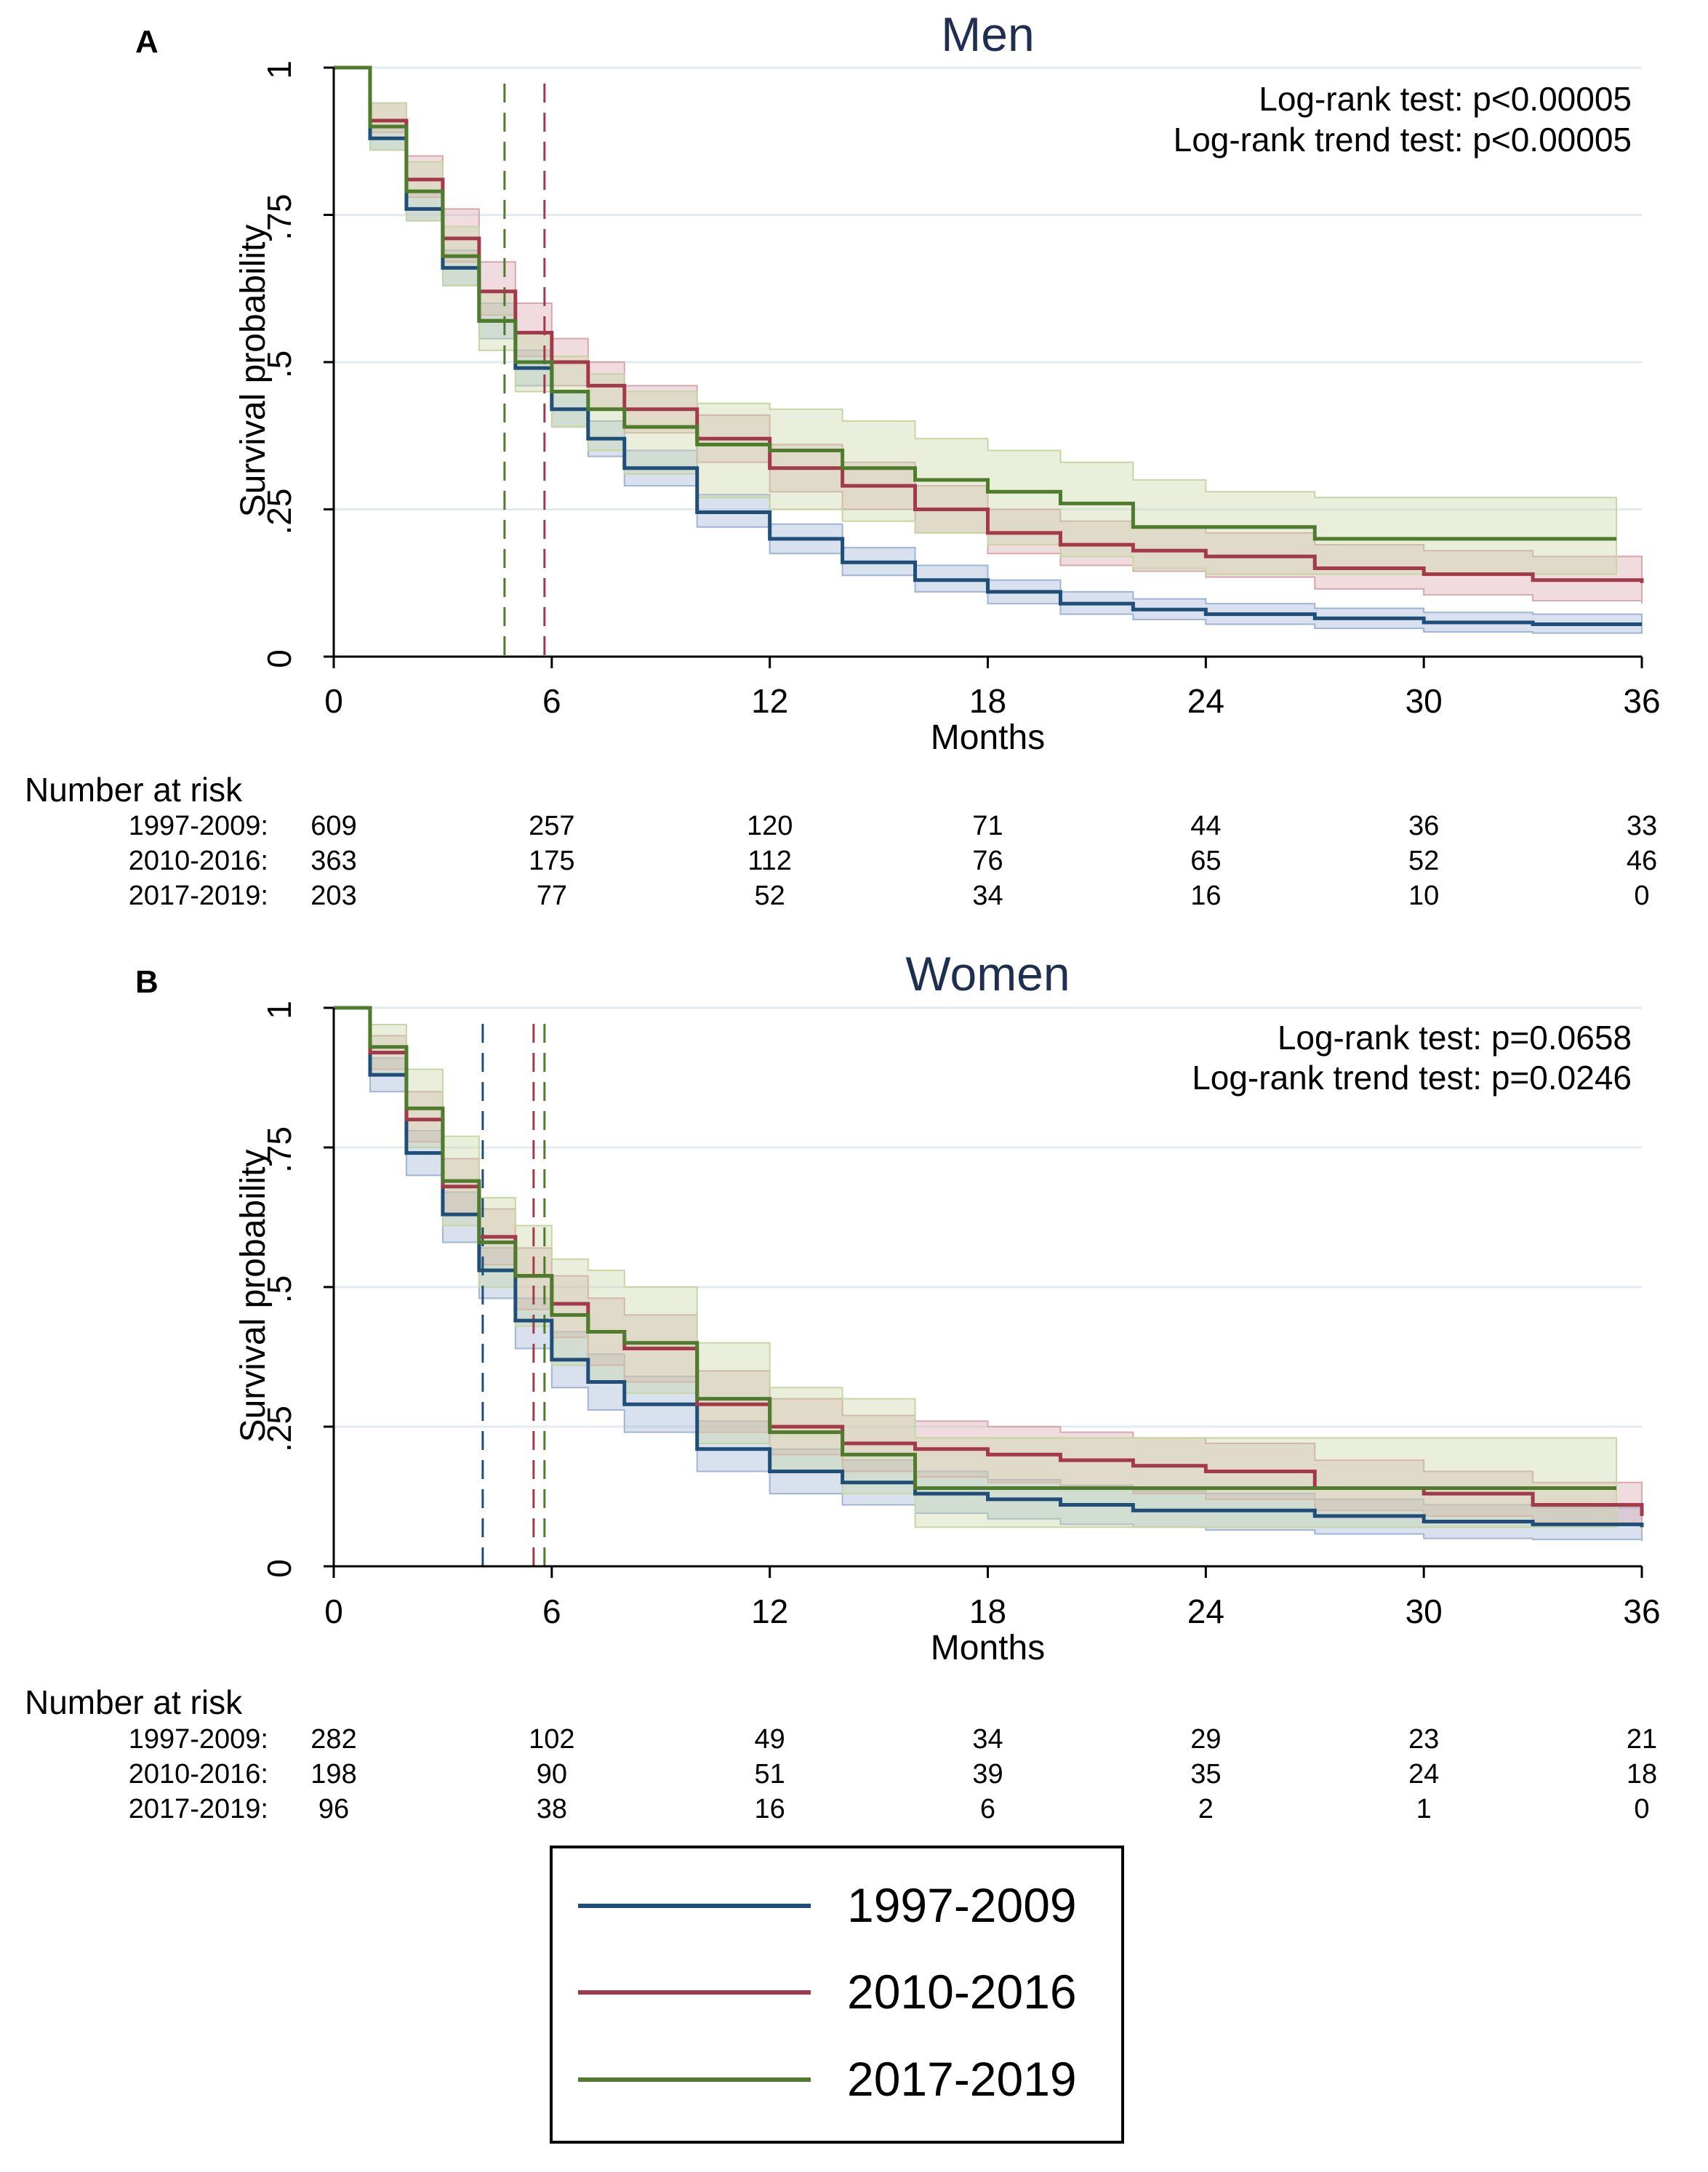 Image resolution: width=1708 pixels, height=2172 pixels. Describe the element at coordinates (1206, 1809) in the screenshot. I see `risk-count: 2` at that location.